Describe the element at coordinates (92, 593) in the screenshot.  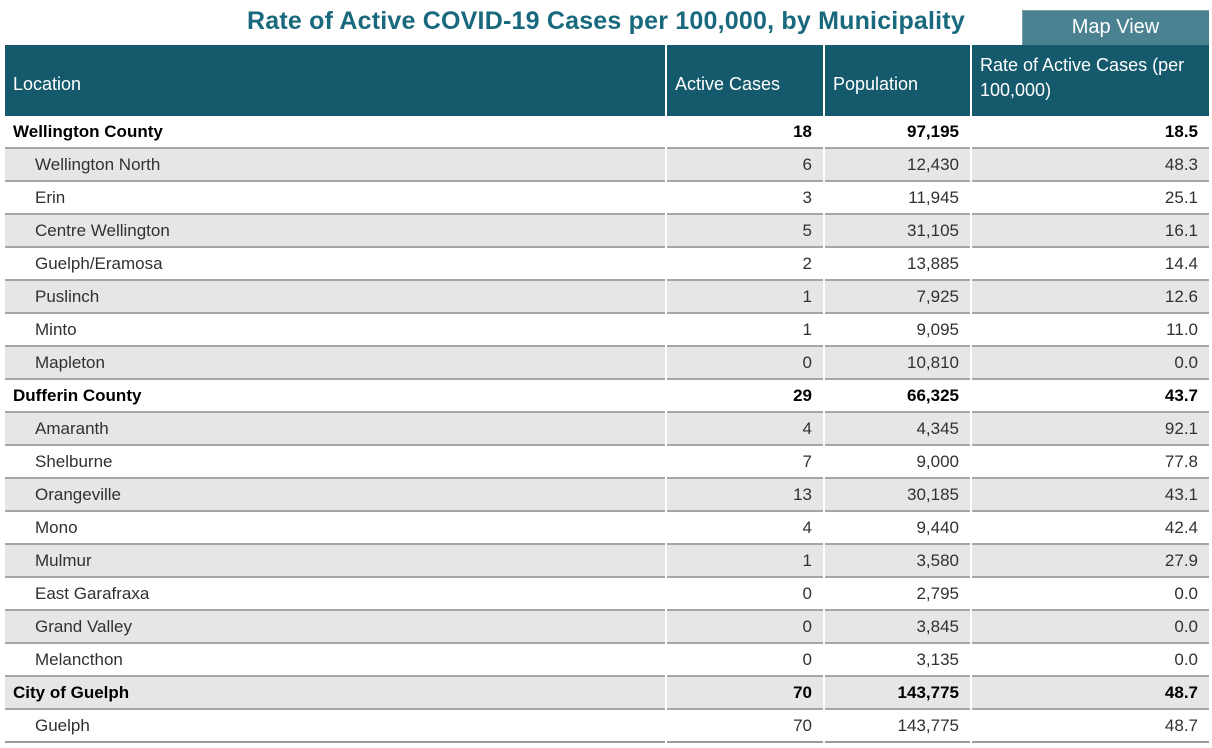
I see `cell-location: East Garafraxa` at that location.